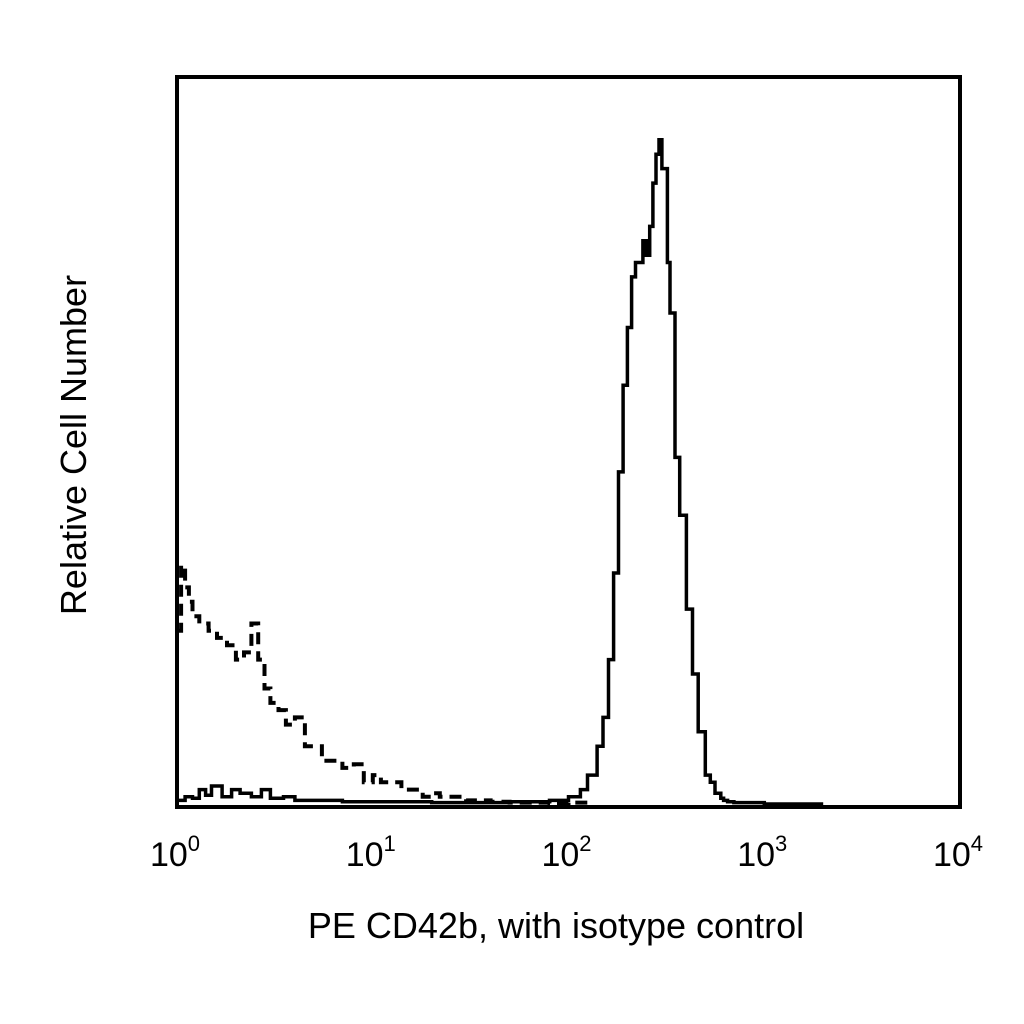  Describe the element at coordinates (958, 852) in the screenshot. I see `x-tick-label: 10⁴` at that location.